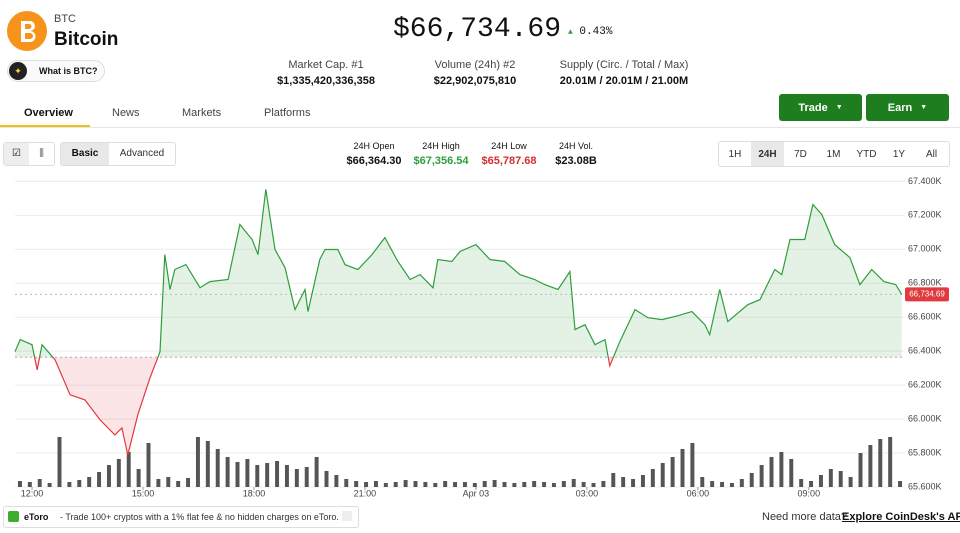 The width and height of the screenshot is (960, 533). Describe the element at coordinates (254, 493) in the screenshot. I see `x-tick-label: 18:00` at that location.